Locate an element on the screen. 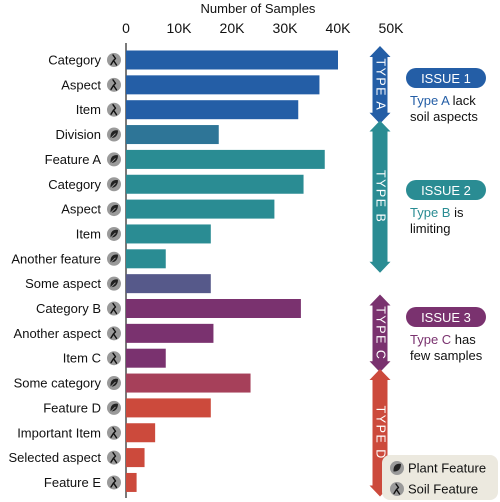 The image size is (500, 502). x-tick-label: 50K is located at coordinates (392, 28).